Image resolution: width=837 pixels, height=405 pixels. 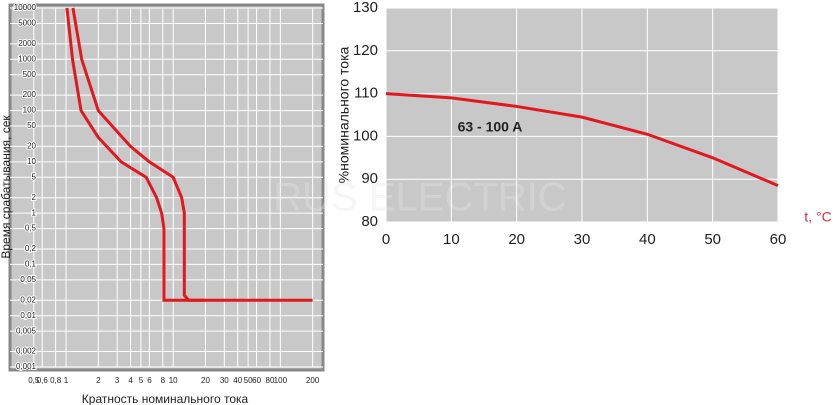 I want to click on x-axis-label: t, °C, so click(x=817, y=217).